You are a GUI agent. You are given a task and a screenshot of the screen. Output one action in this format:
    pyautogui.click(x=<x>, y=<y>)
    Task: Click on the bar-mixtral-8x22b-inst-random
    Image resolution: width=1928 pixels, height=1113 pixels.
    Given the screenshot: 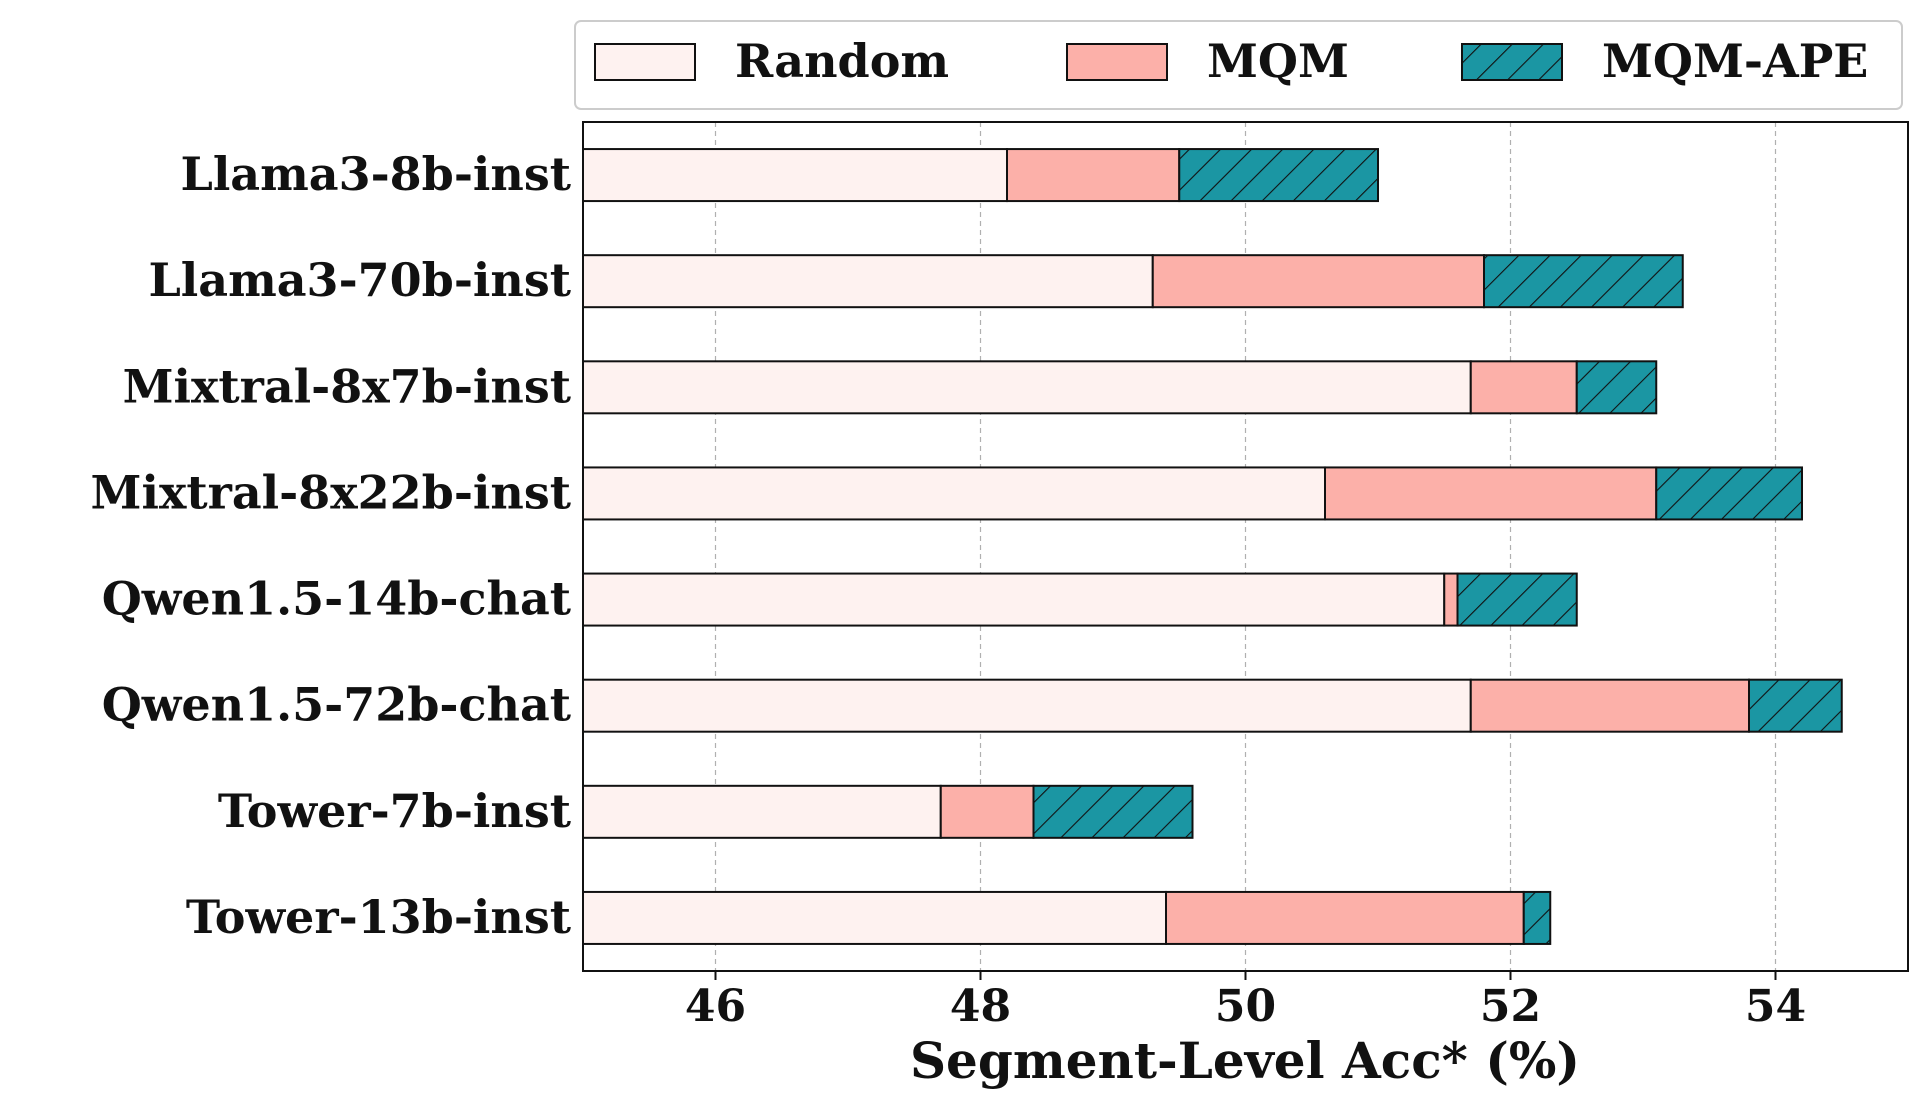 What is the action you would take?
    pyautogui.click(x=954, y=493)
    